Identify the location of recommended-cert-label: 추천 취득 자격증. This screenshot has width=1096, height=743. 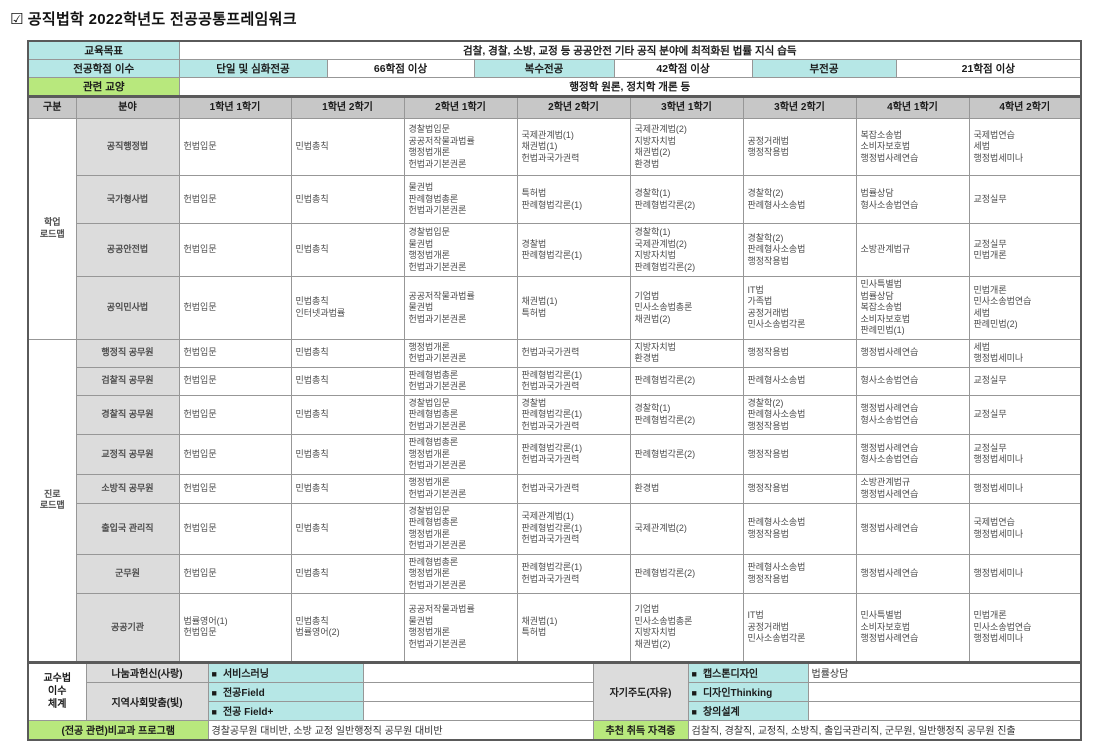
(640, 729).